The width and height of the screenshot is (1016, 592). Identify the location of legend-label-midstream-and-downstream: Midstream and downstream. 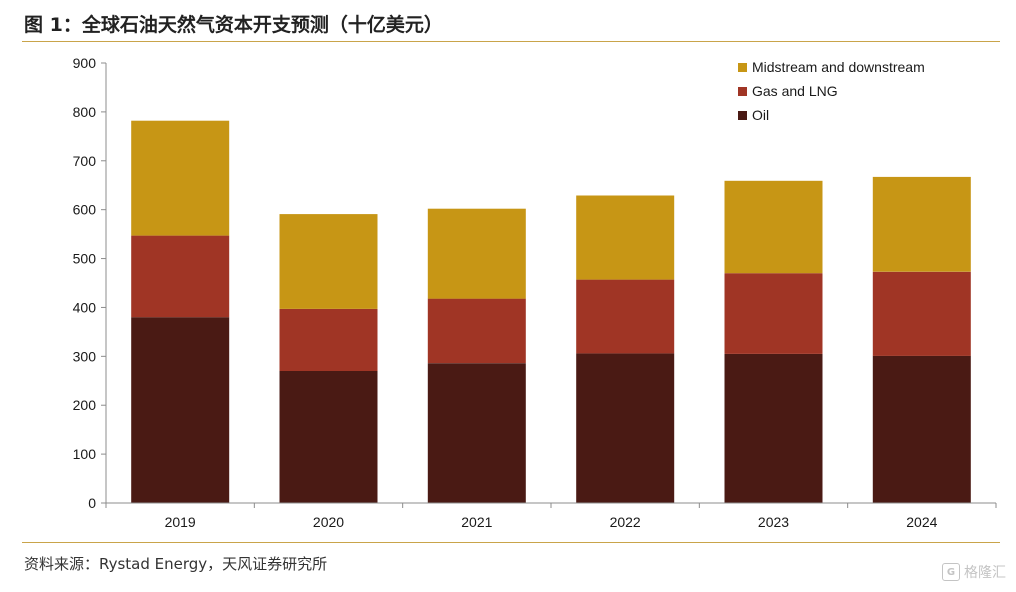
(838, 67).